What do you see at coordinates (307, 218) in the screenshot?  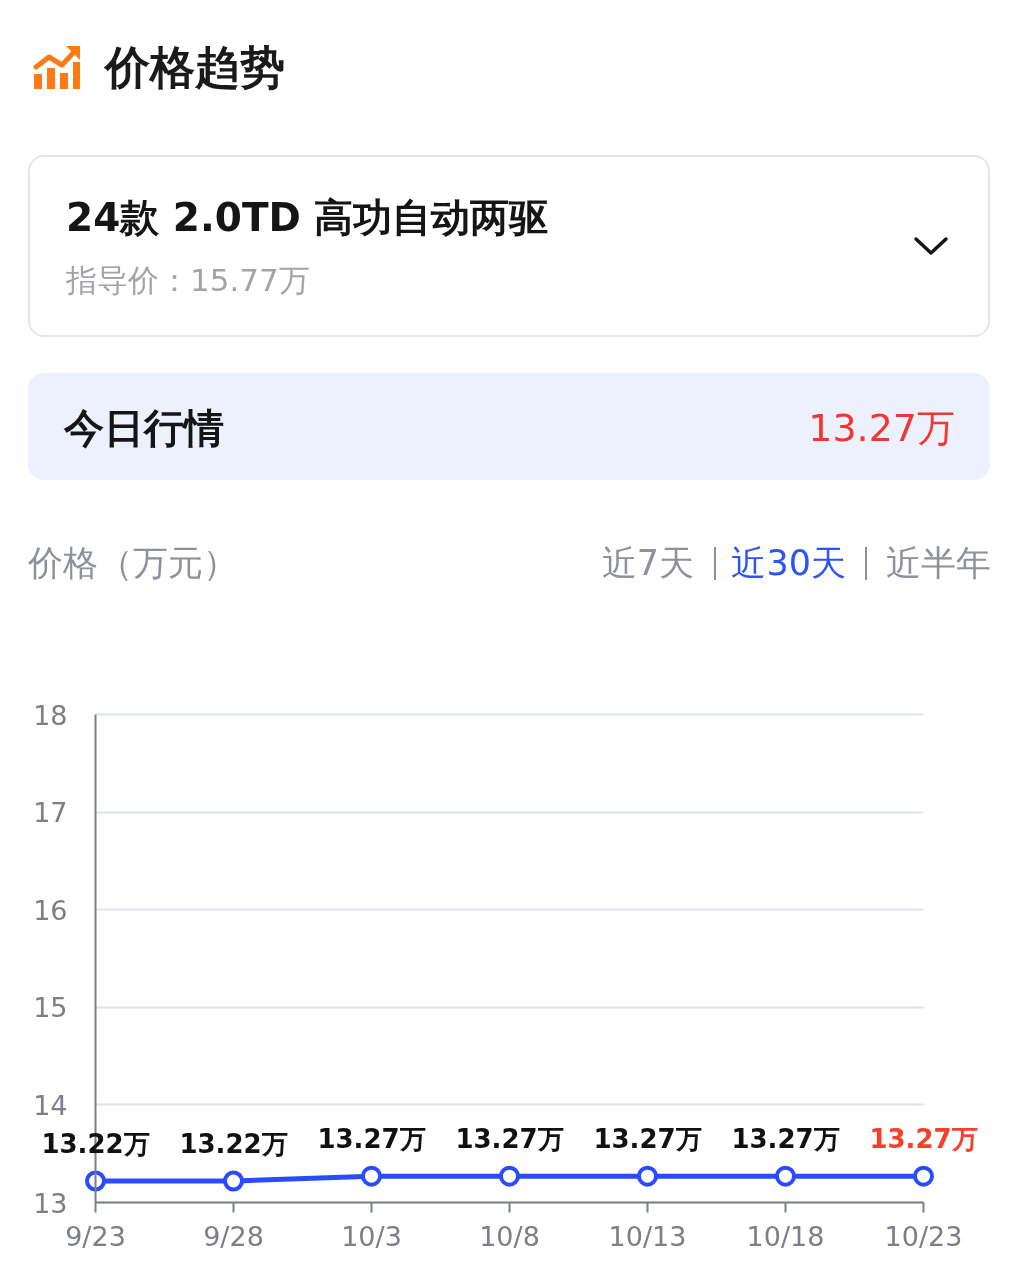 I see `text: 24款 2.0TD 高功自动两驱` at bounding box center [307, 218].